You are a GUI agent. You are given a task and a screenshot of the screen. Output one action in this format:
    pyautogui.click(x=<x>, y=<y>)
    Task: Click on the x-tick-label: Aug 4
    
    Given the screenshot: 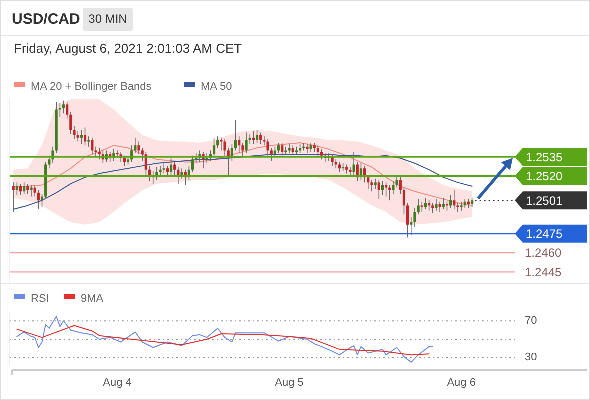 What is the action you would take?
    pyautogui.click(x=117, y=383)
    